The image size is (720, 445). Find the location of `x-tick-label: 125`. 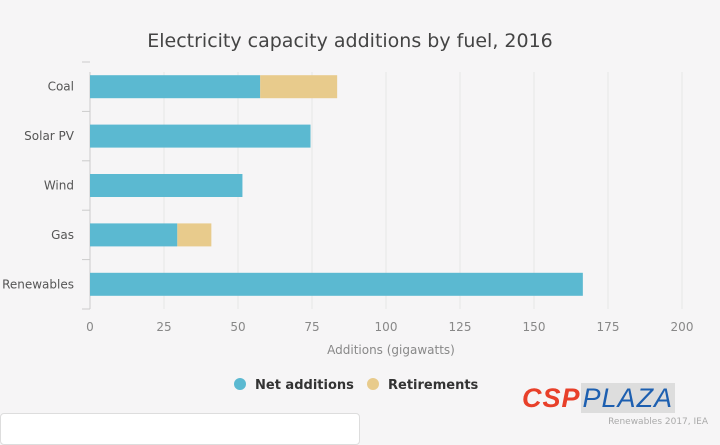

x-tick-label: 125 is located at coordinates (460, 327).